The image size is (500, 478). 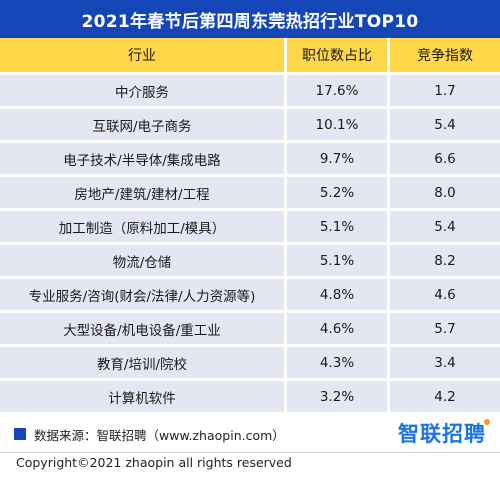 What do you see at coordinates (143, 262) in the screenshot?
I see `industry-cell: 物流/仓储` at bounding box center [143, 262].